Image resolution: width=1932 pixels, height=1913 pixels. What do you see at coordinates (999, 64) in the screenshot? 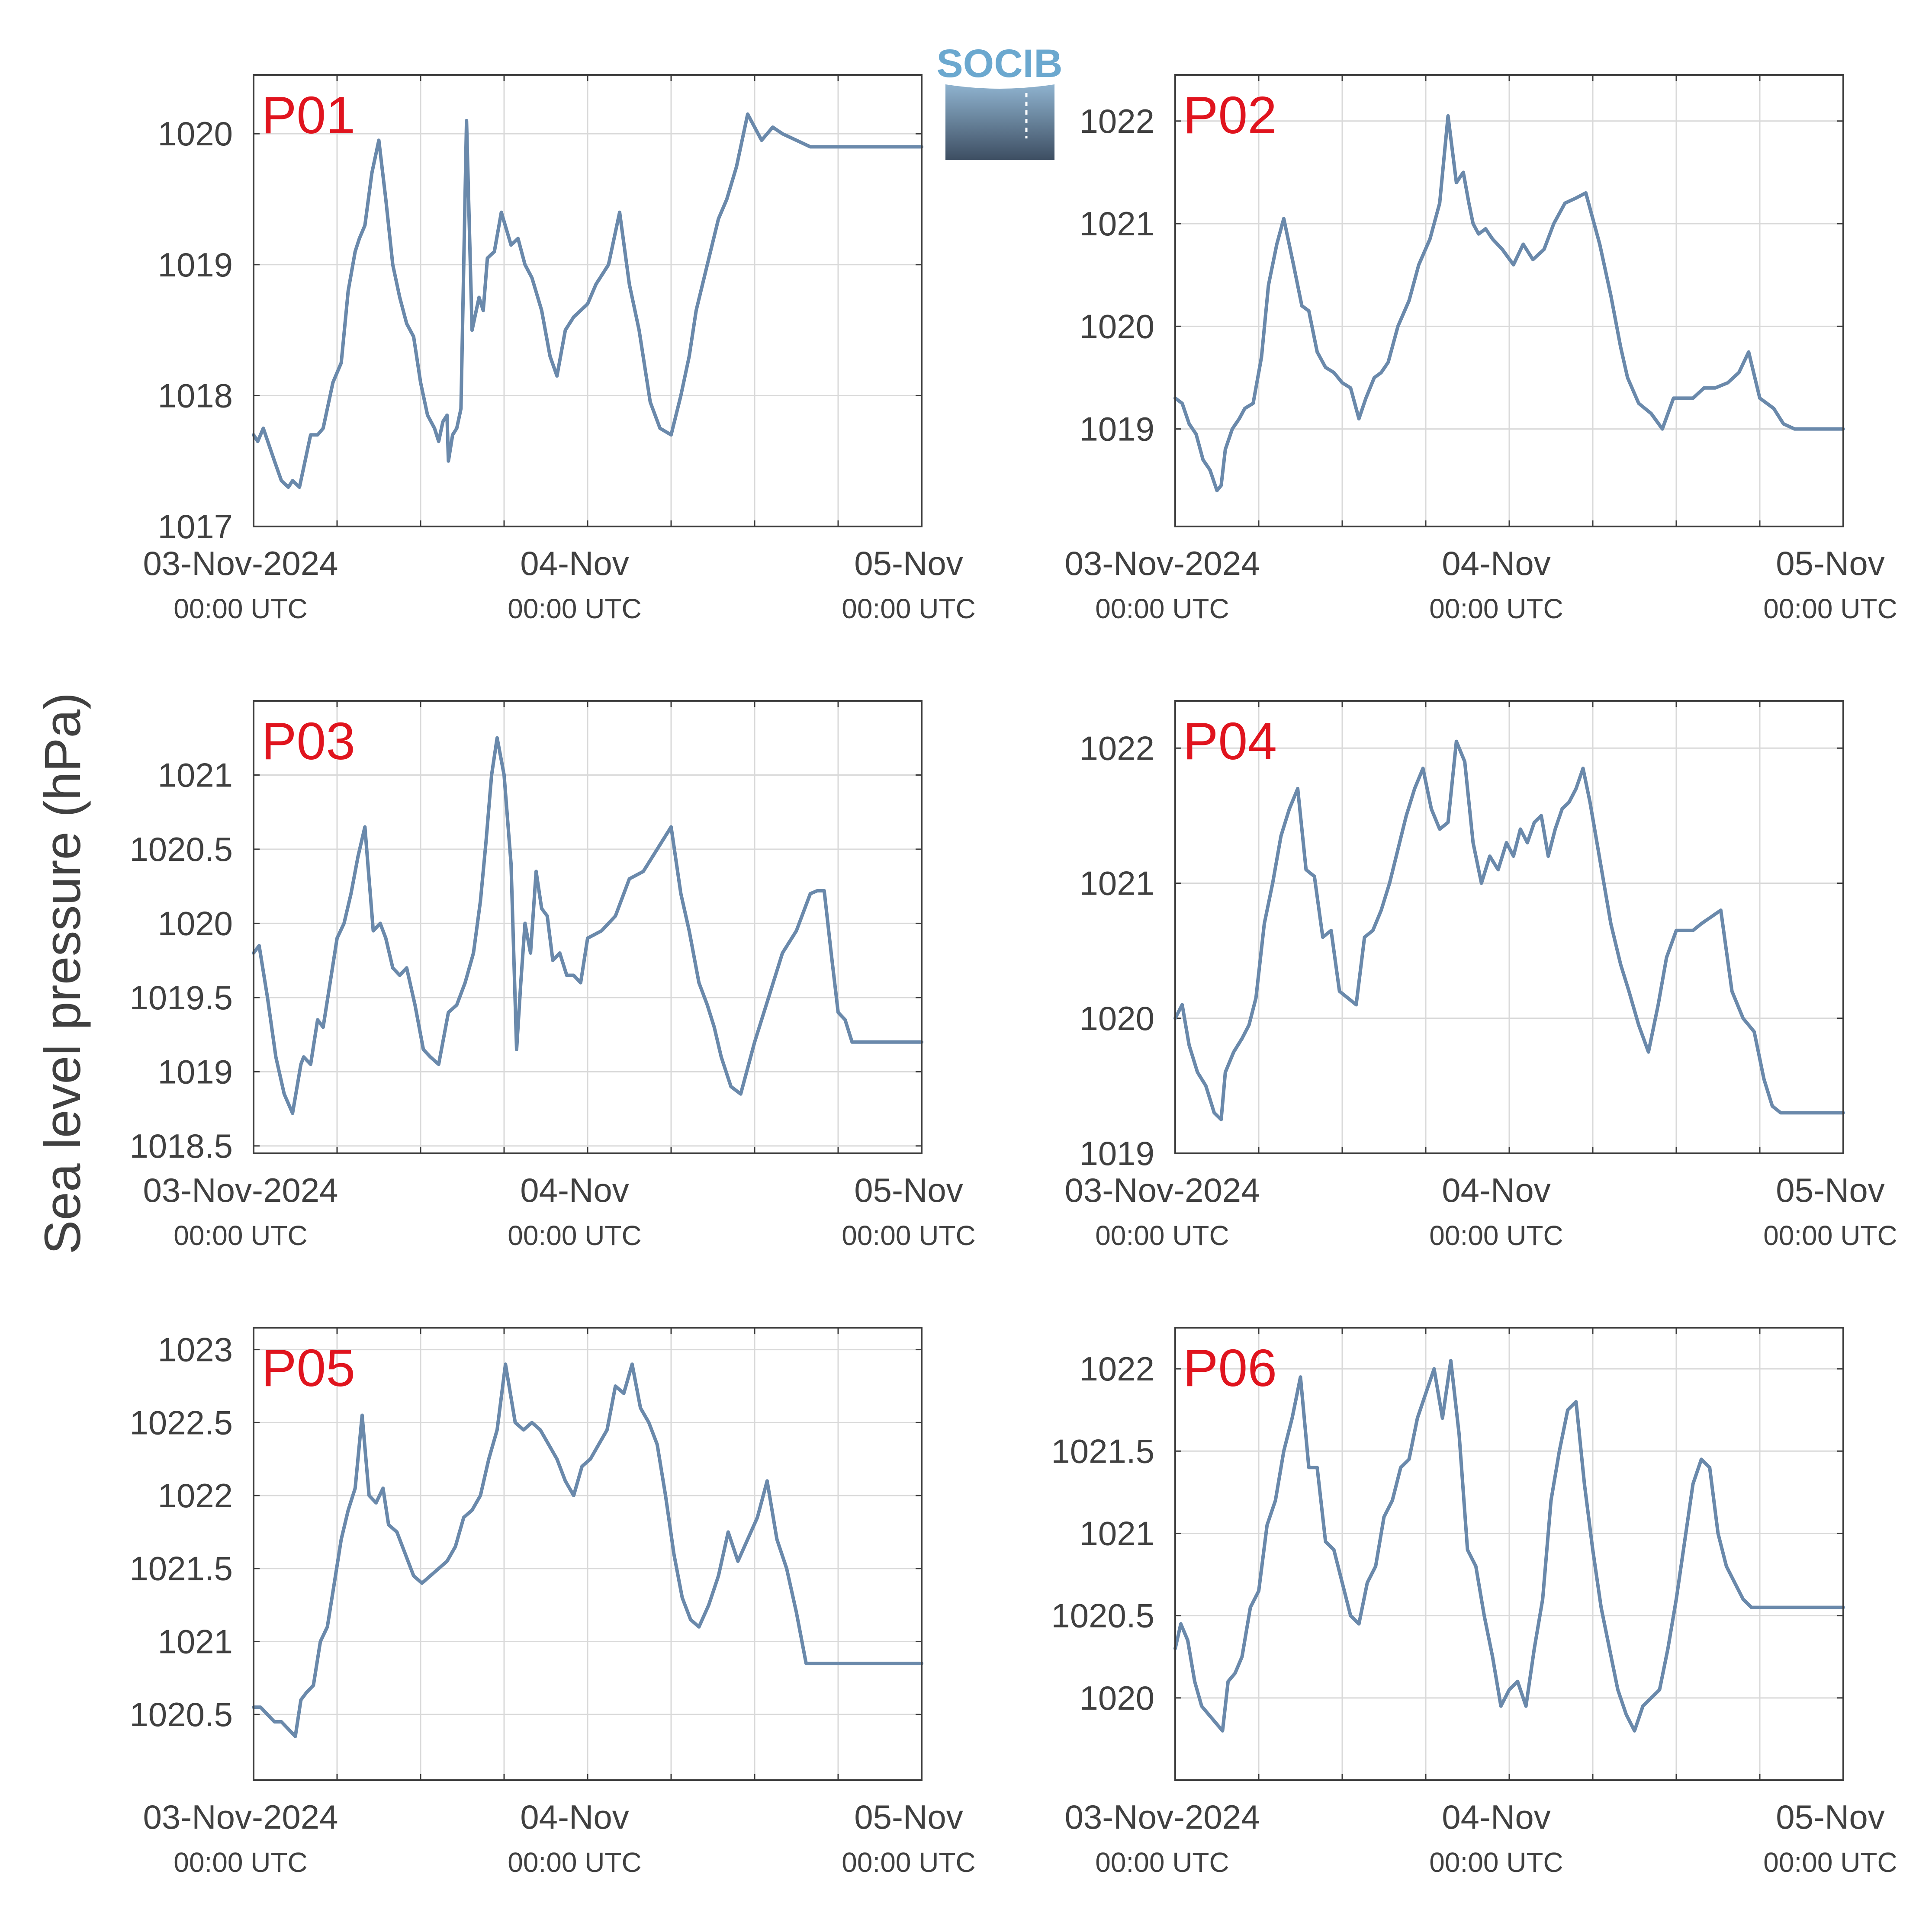
I see `logo-text: SOCIB` at bounding box center [999, 64].